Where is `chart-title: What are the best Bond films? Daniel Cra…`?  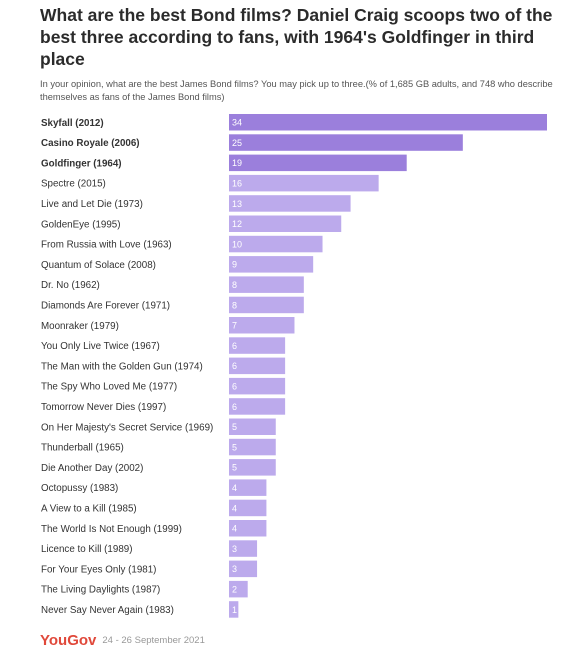
chart-title: What are the best Bond films? Daniel Cra… is located at coordinates (296, 37).